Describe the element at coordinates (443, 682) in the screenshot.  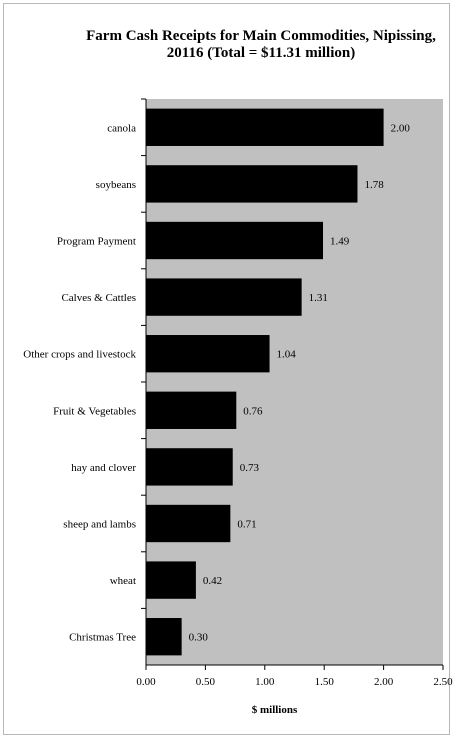
I see `x-tick-label: 2.50` at that location.